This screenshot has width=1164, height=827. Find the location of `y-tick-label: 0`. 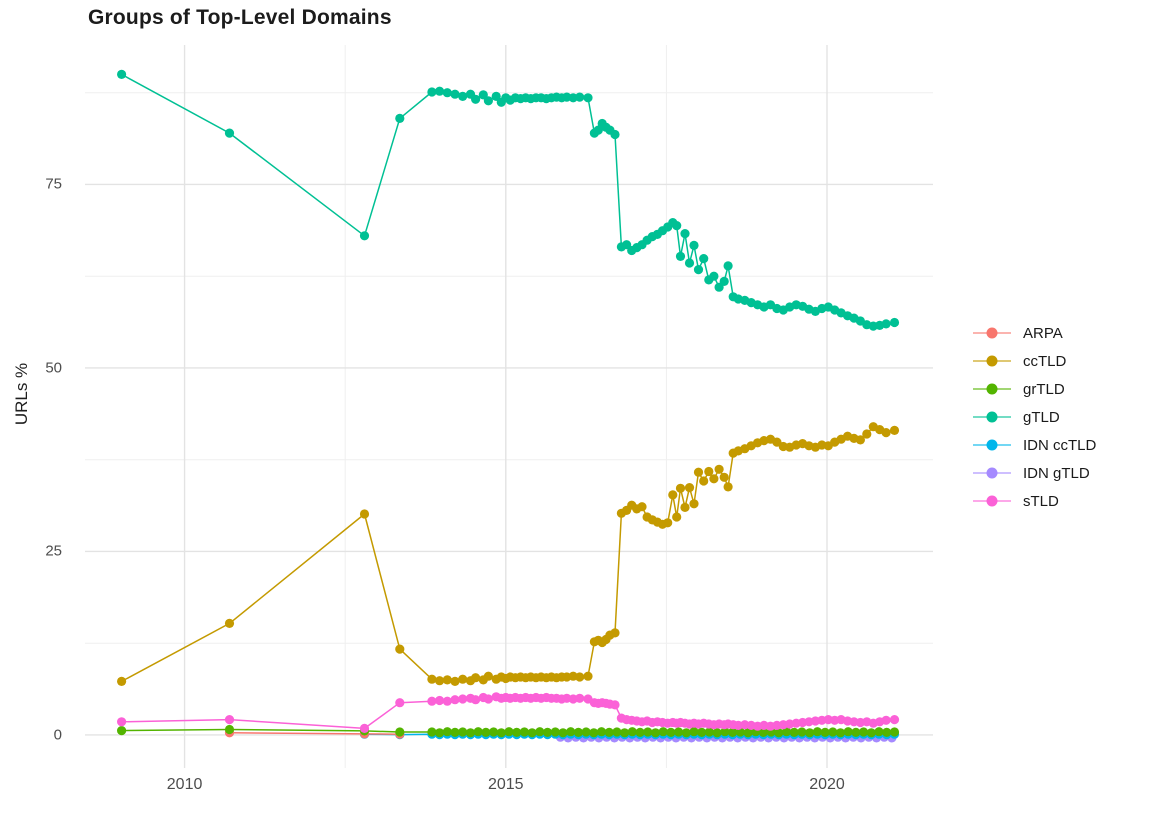

y-tick-label: 0 is located at coordinates (57, 735).